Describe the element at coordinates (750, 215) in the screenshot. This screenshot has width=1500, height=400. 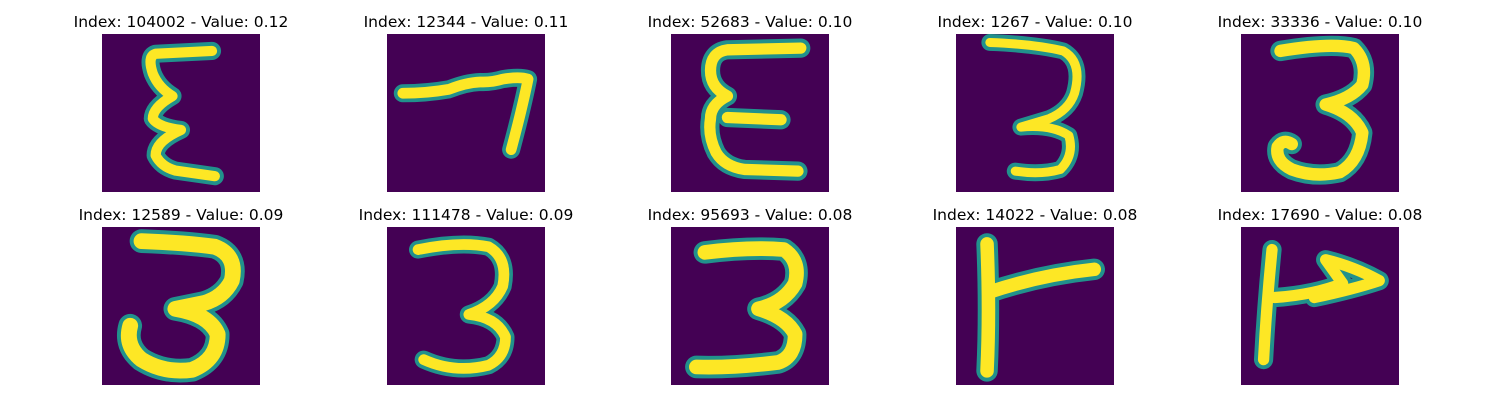
I see `panel-title: Index: 95693 - Value: 0.08` at that location.